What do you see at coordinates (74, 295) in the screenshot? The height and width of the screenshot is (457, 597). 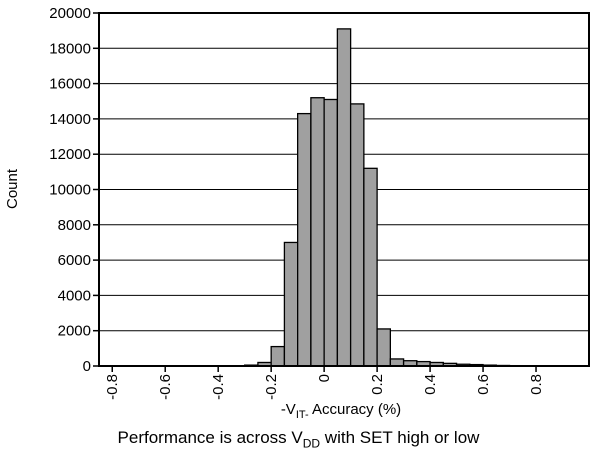 I see `y-tick-label: 4000` at bounding box center [74, 295].